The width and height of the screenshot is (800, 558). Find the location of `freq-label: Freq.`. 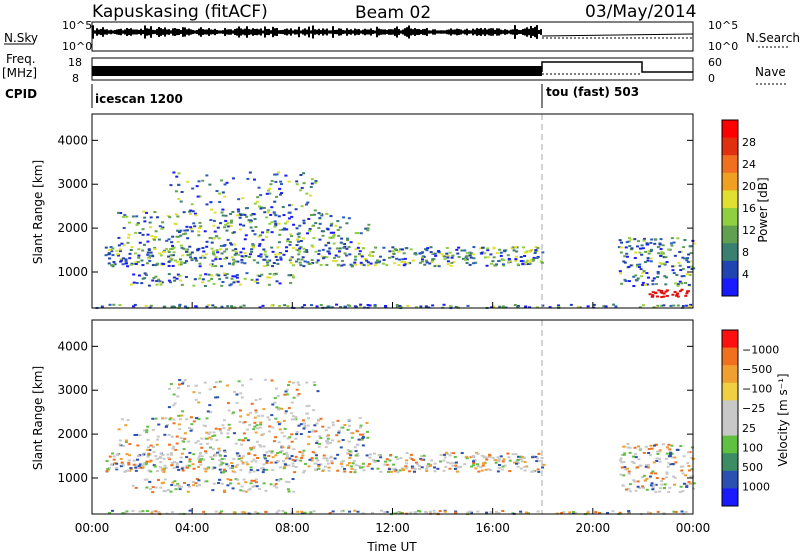

freq-label: Freq. is located at coordinates (21, 59).